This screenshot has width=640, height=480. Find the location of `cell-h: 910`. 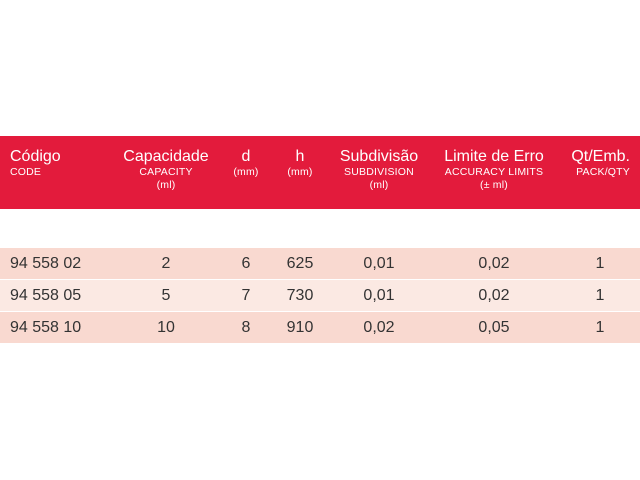

cell-h: 910 is located at coordinates (300, 327).